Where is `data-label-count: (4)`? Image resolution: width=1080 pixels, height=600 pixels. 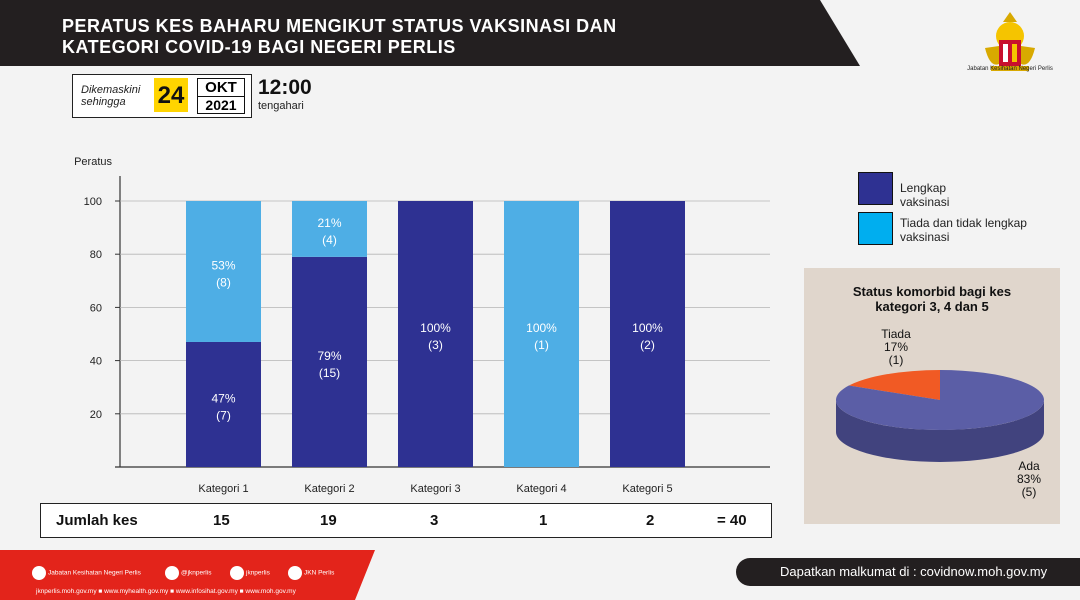 data-label-count: (4) is located at coordinates (329, 240).